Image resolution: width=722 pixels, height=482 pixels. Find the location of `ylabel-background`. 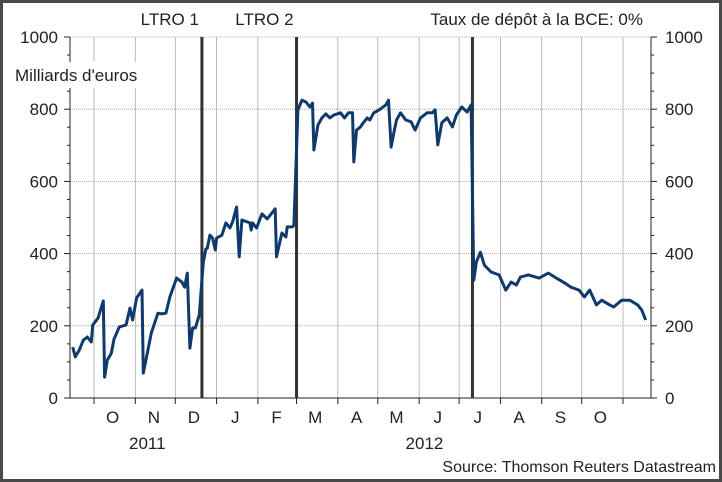

ylabel-background is located at coordinates (91, 75).